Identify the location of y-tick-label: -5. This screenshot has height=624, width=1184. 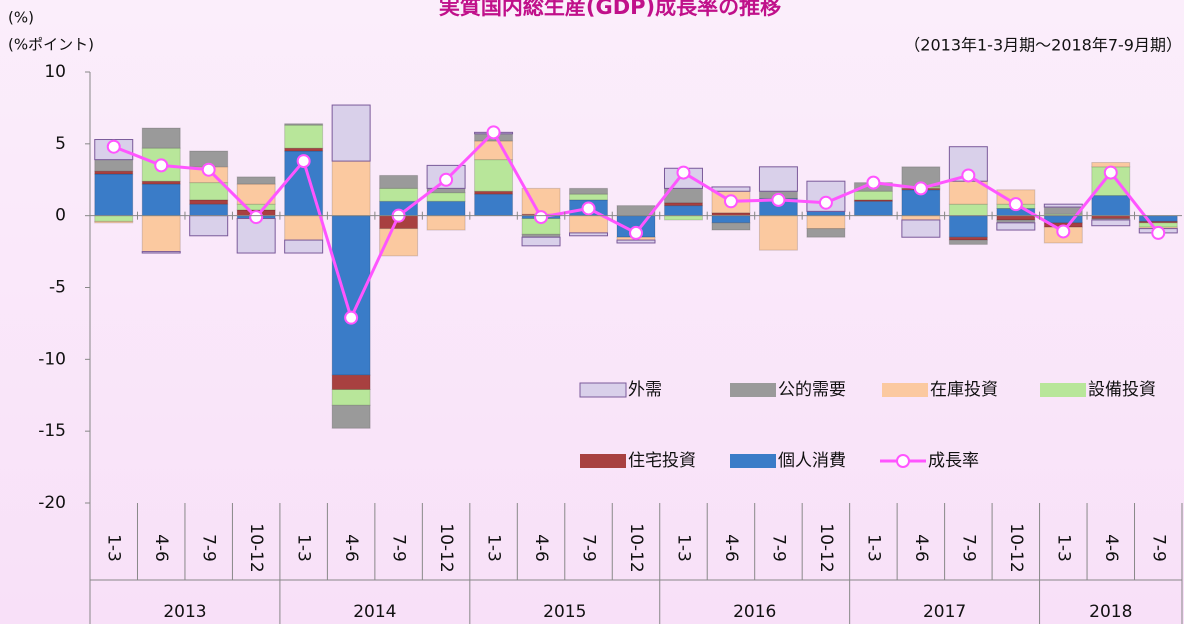
(57, 288).